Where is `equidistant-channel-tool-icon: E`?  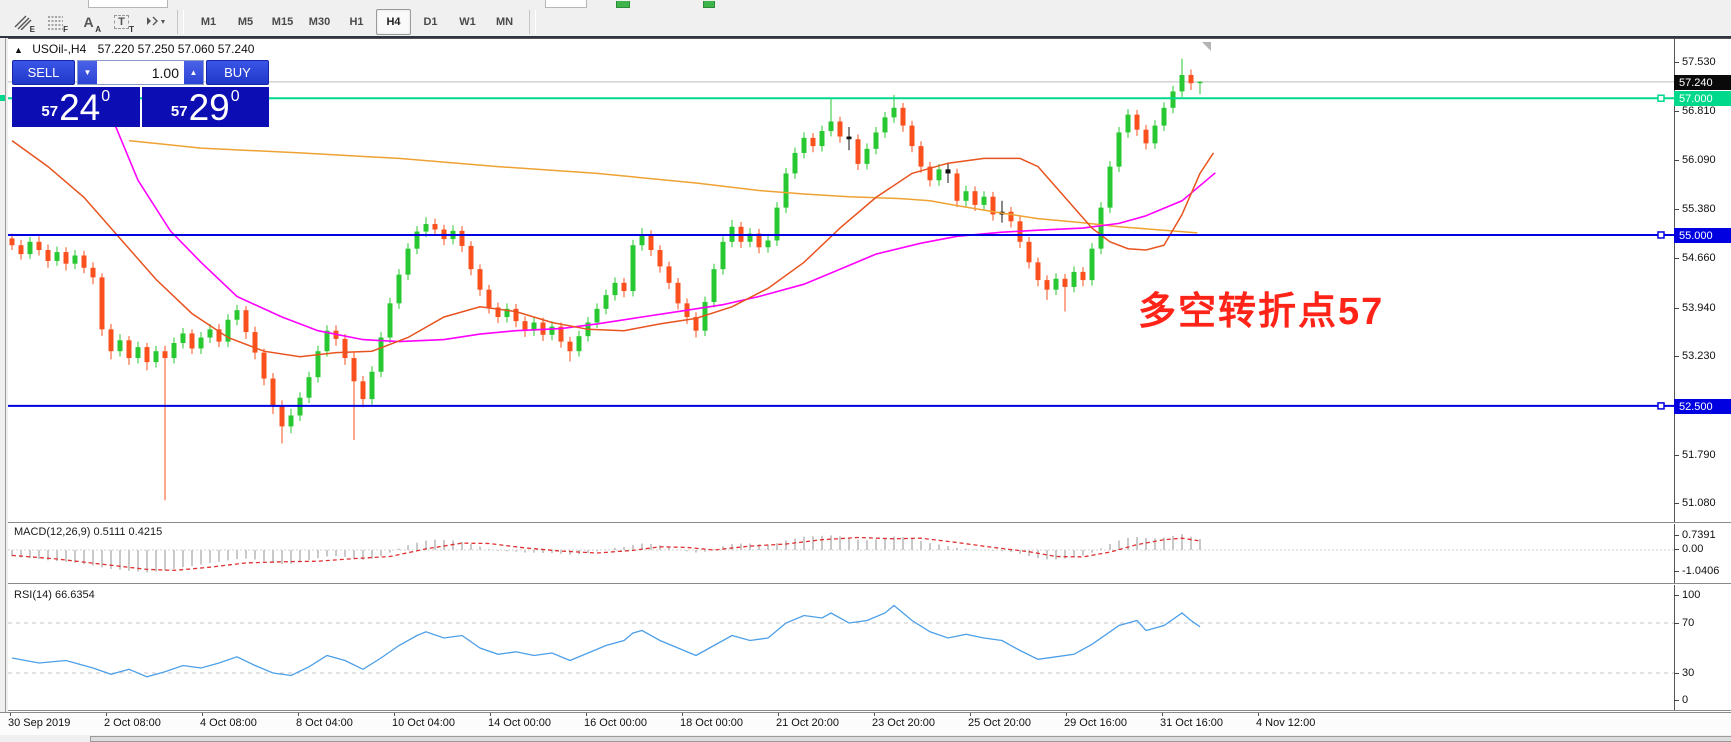
equidistant-channel-tool-icon: E is located at coordinates (22, 22).